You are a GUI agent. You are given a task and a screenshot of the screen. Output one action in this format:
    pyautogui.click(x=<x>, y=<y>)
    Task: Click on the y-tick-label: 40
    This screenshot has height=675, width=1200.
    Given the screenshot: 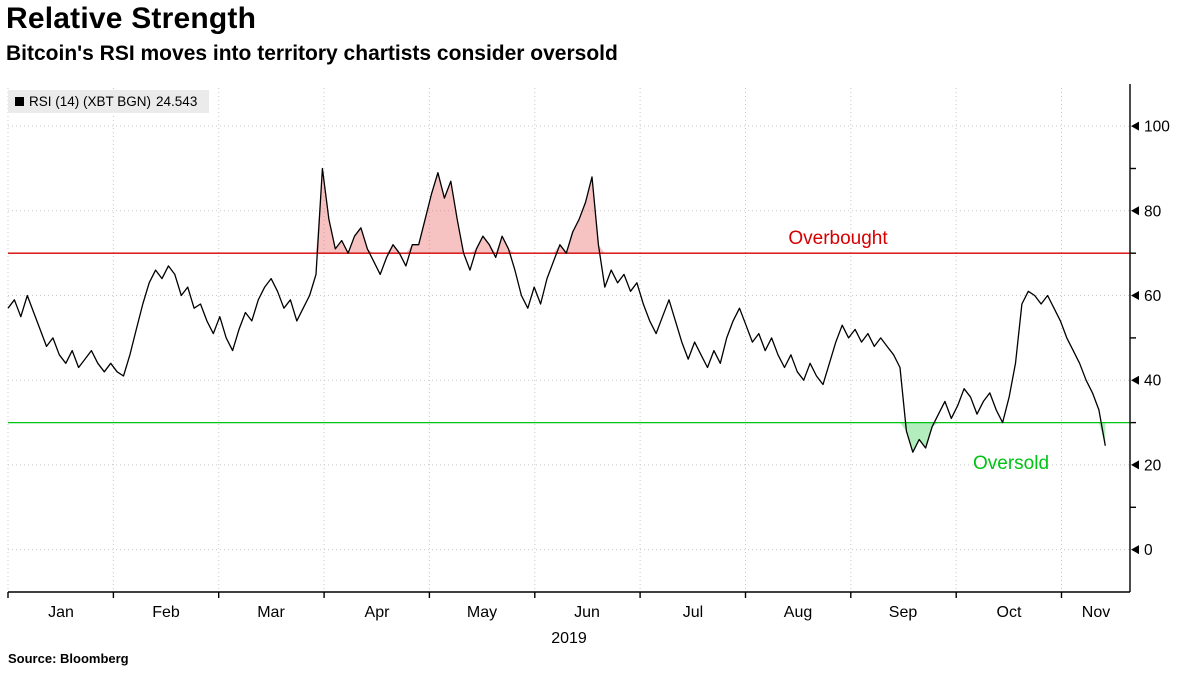 What is the action you would take?
    pyautogui.click(x=1153, y=381)
    